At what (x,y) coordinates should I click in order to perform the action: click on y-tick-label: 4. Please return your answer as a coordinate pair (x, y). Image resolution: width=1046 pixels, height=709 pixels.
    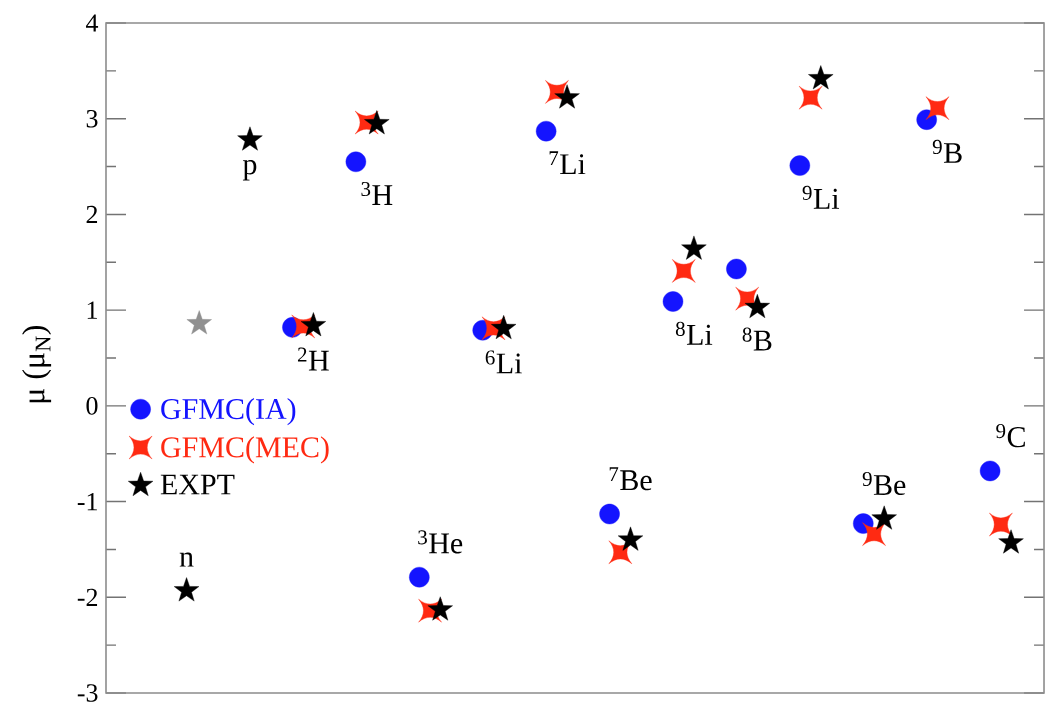
    Looking at the image, I should click on (92, 23).